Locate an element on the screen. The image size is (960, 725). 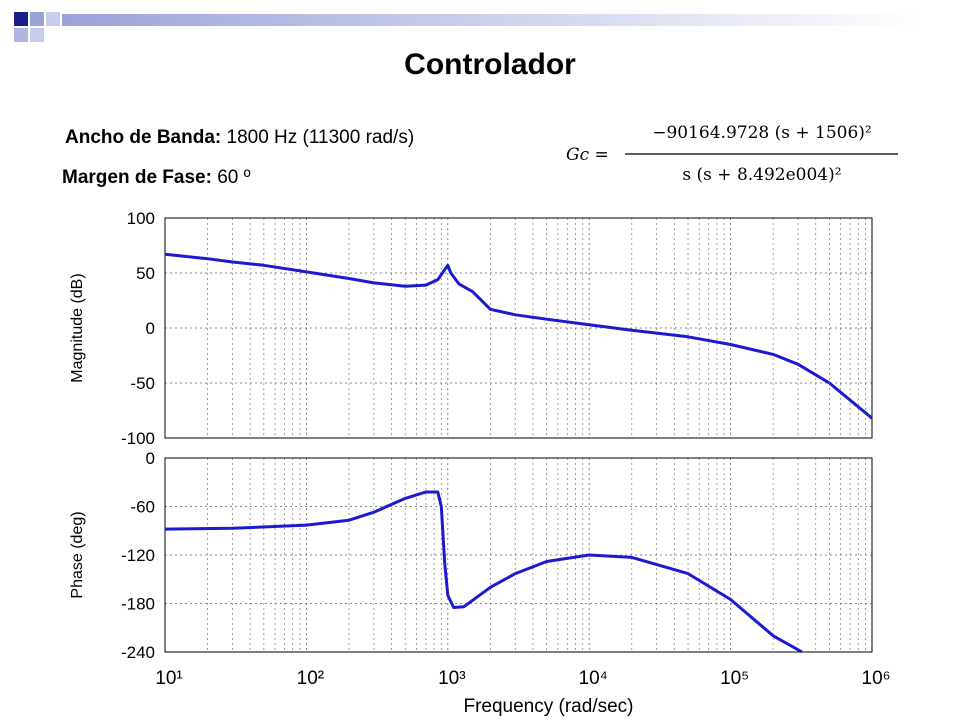
deco-bar is located at coordinates (492, 20).